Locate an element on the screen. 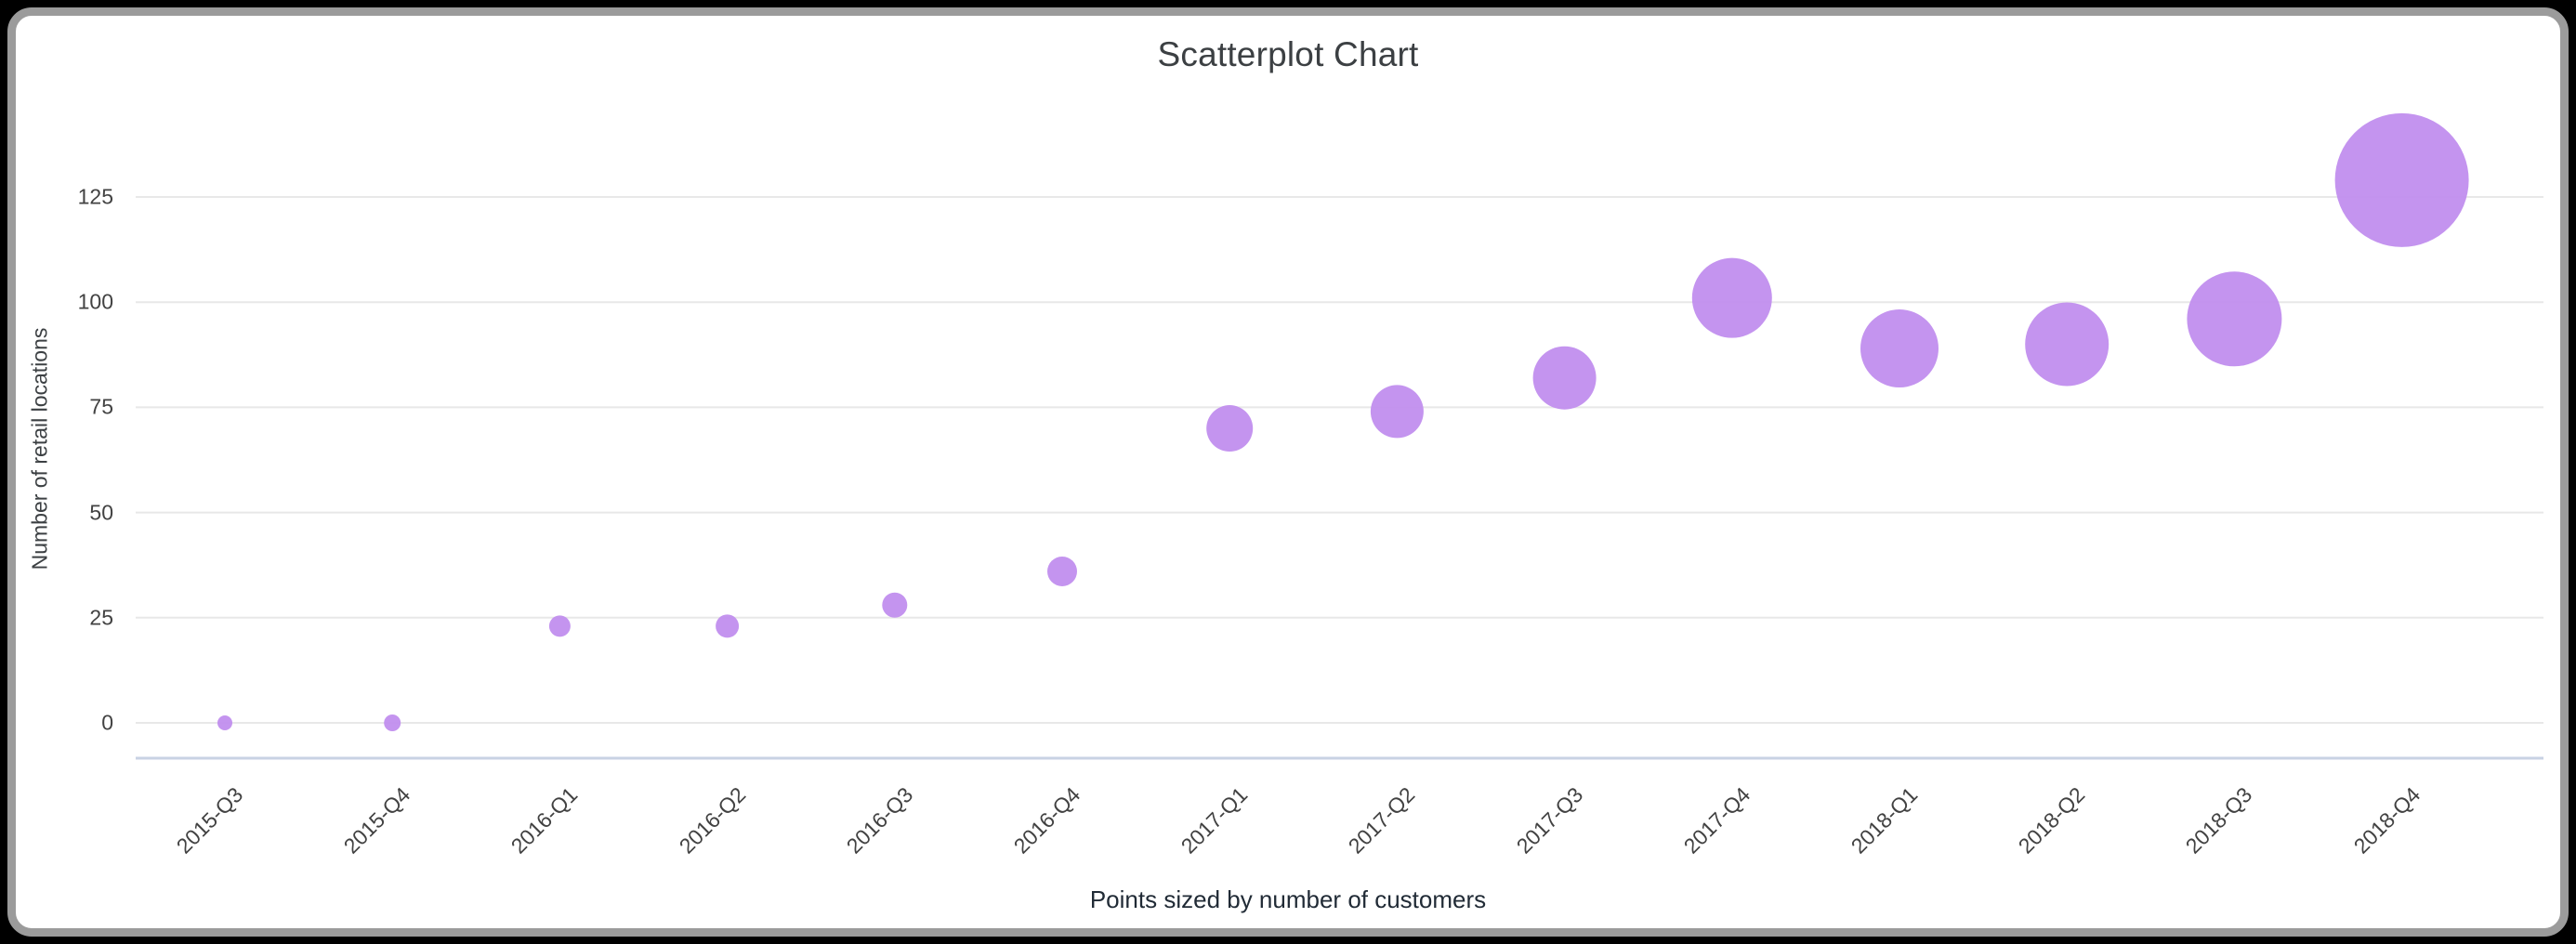 The width and height of the screenshot is (2576, 944). y-tick-label: 75 is located at coordinates (101, 406).